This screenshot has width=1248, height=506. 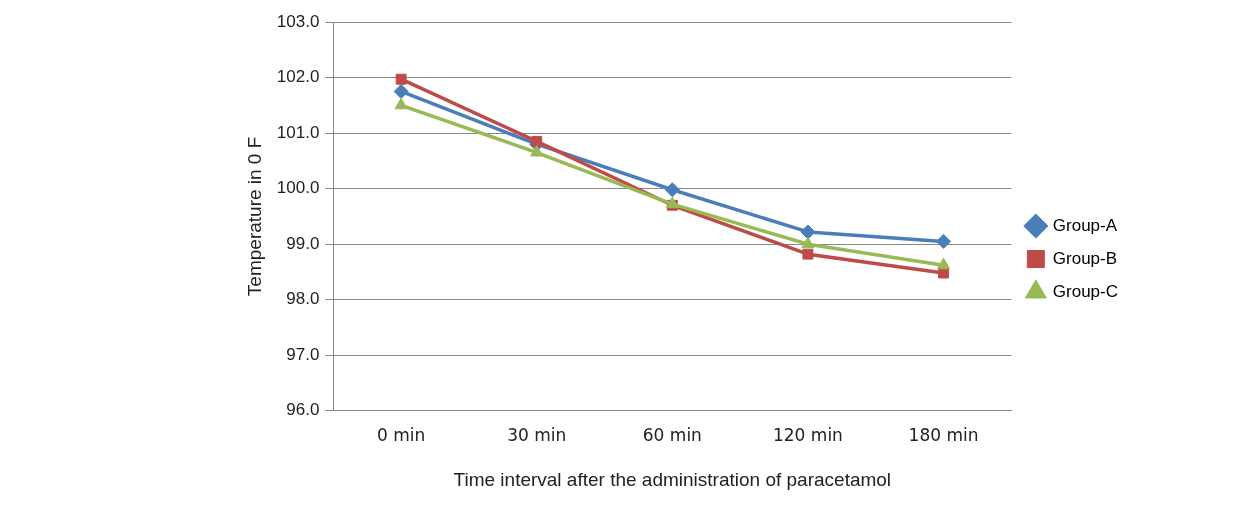 What do you see at coordinates (537, 435) in the screenshot?
I see `x-tick-label: 30 min` at bounding box center [537, 435].